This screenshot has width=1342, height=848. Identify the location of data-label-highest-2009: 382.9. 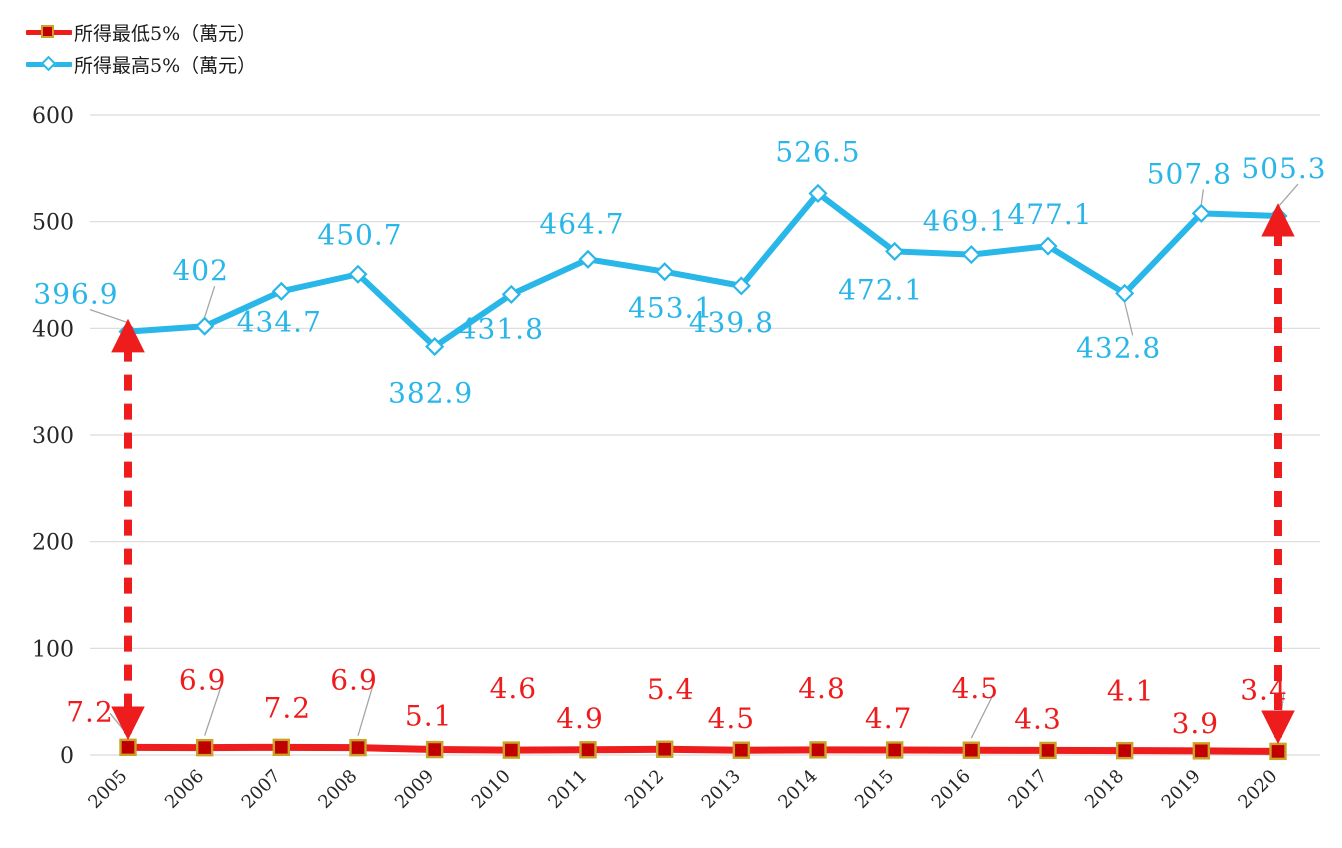
(430, 393).